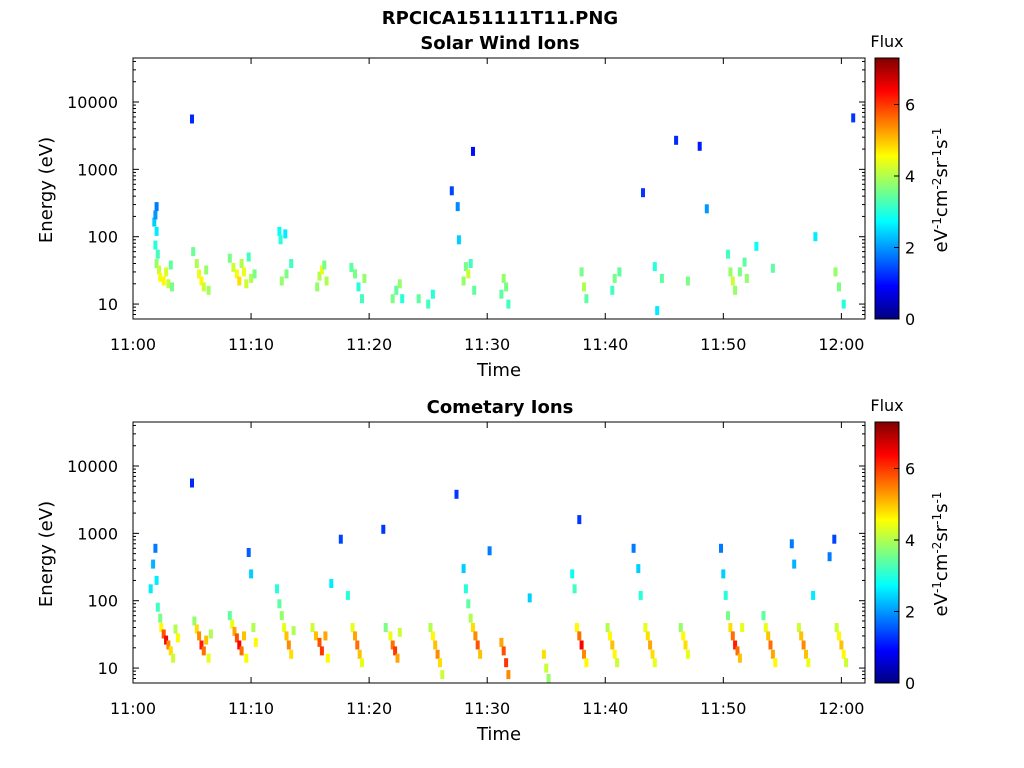  Describe the element at coordinates (910, 611) in the screenshot. I see `colorbar-tick-label: 2` at that location.